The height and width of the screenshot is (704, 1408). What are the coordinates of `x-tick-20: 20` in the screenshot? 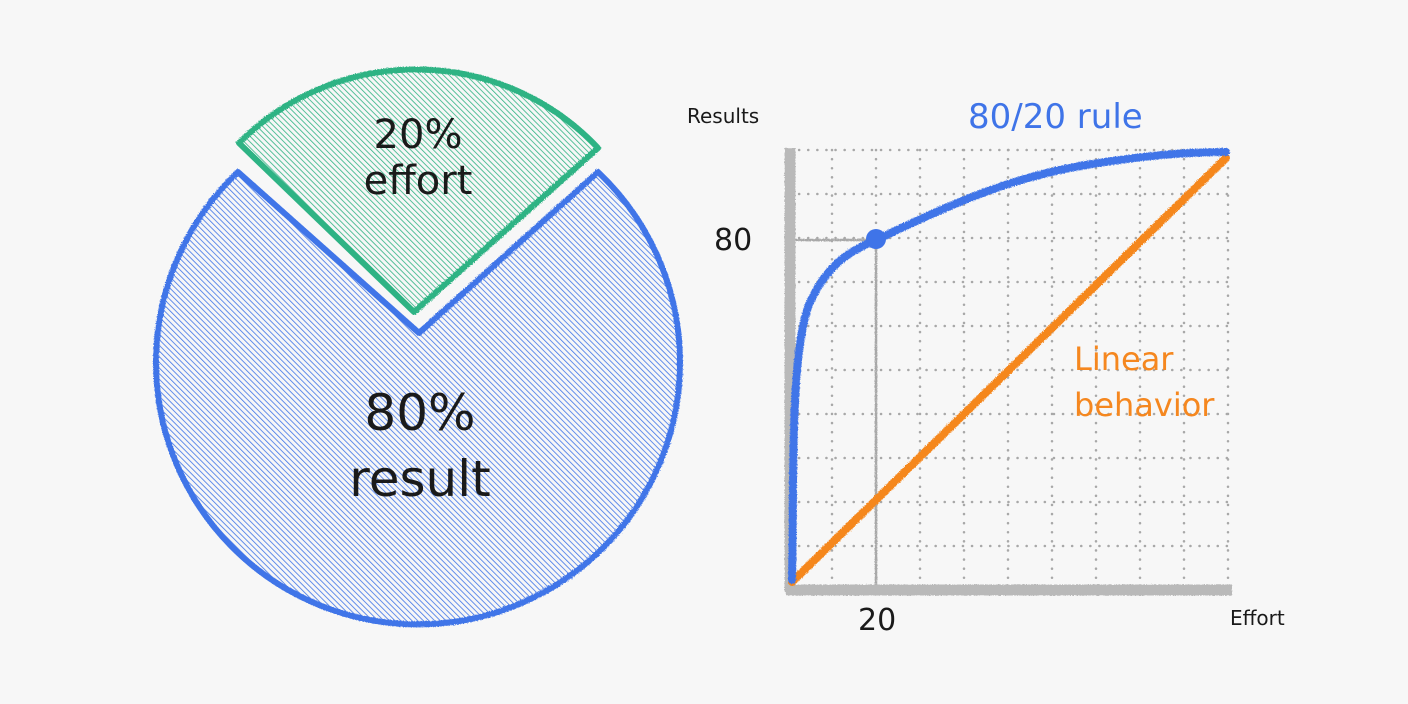 It's located at (877, 620).